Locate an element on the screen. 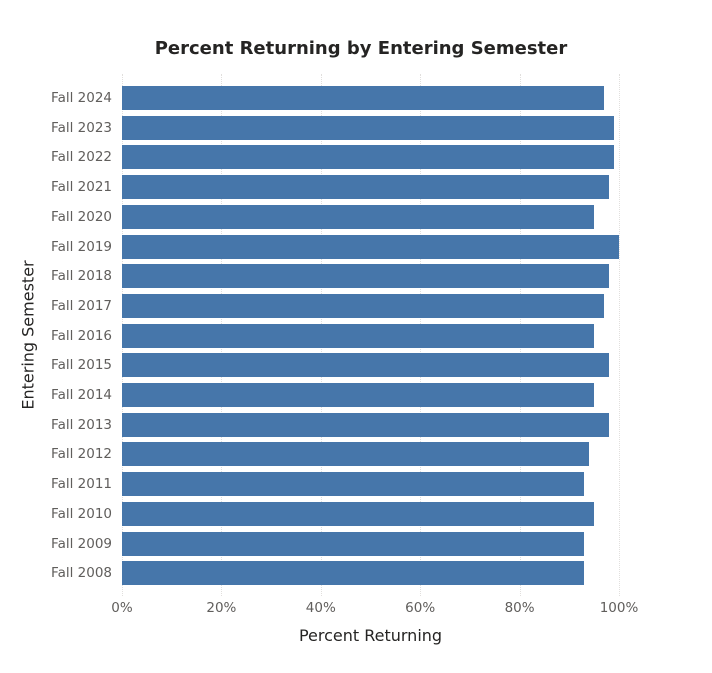  x-tick-label: 20% is located at coordinates (221, 608).